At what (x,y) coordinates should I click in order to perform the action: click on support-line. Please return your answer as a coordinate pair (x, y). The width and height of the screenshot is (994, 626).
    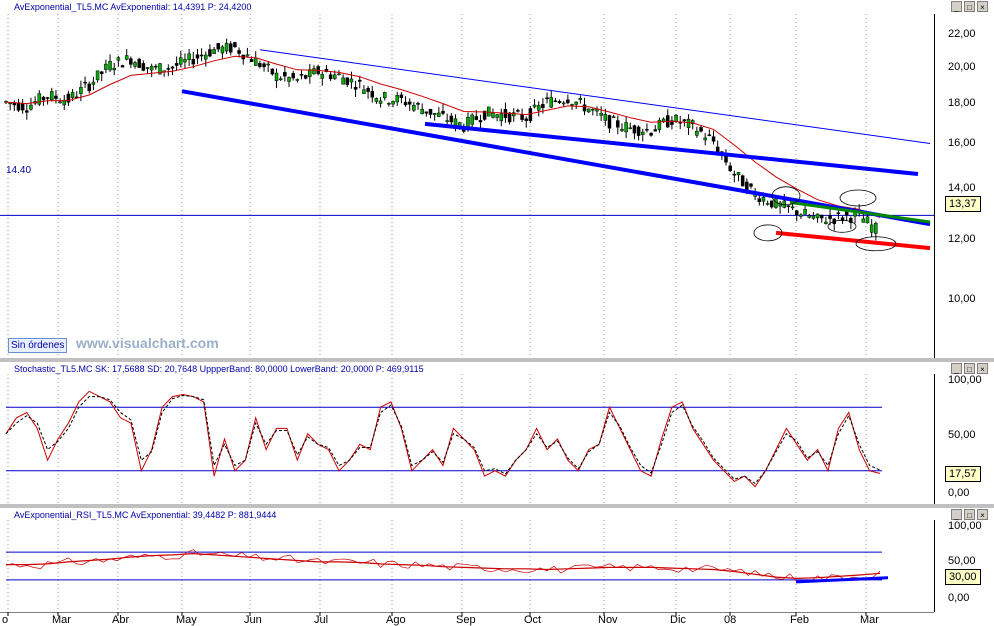
    Looking at the image, I should click on (853, 240).